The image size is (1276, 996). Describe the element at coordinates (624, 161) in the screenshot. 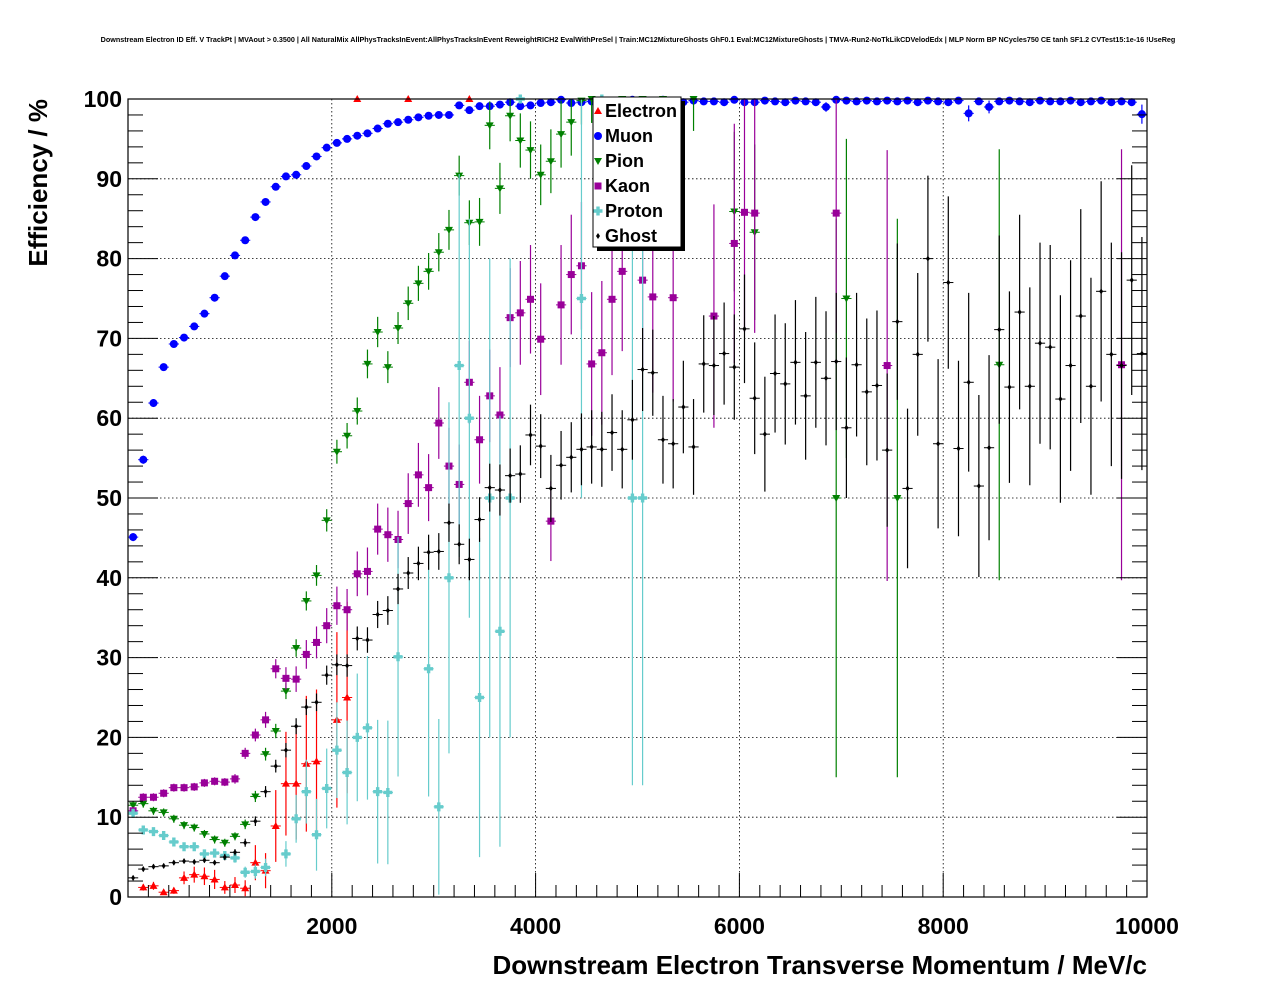

I see `legend-label-pion: Pion` at that location.